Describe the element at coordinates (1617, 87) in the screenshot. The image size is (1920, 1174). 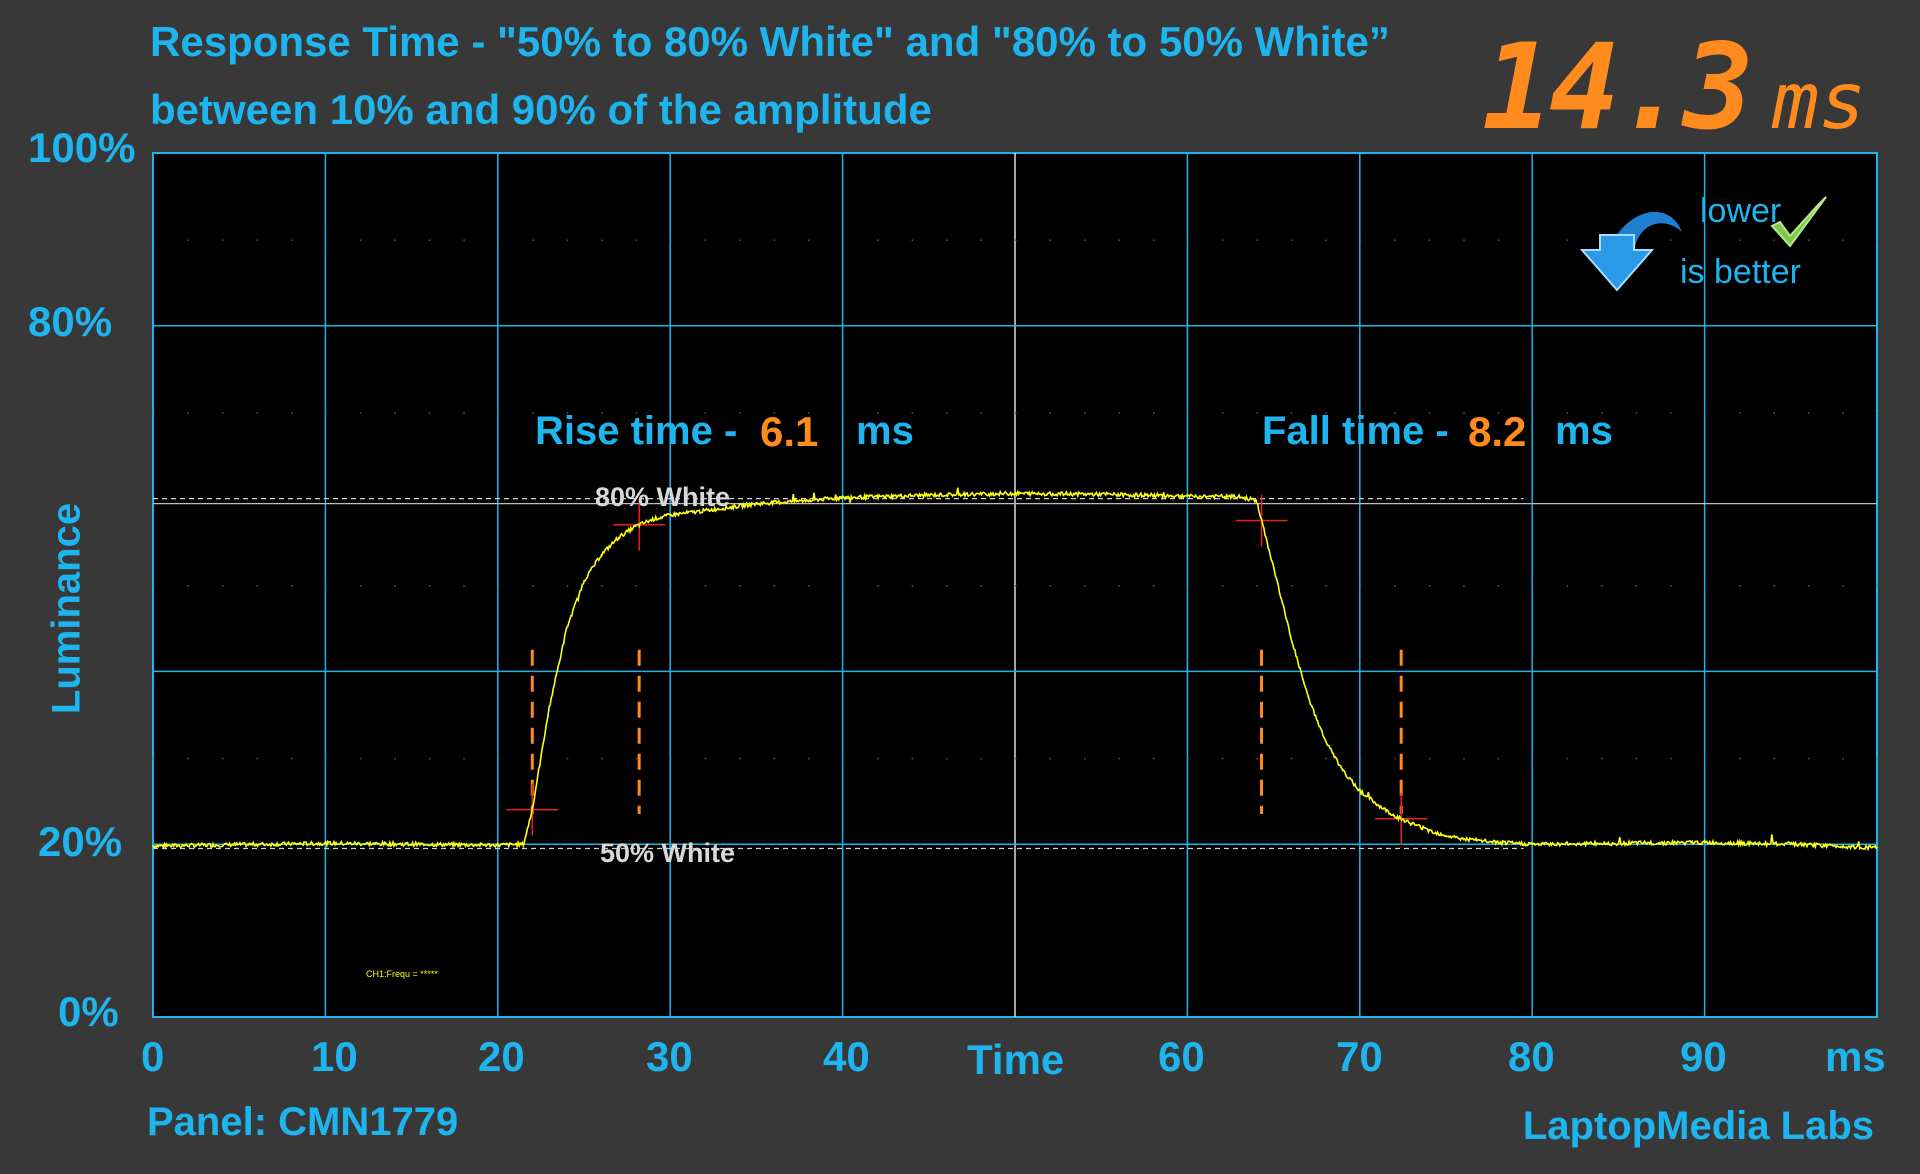
I see `total-response-value: 14.3` at that location.